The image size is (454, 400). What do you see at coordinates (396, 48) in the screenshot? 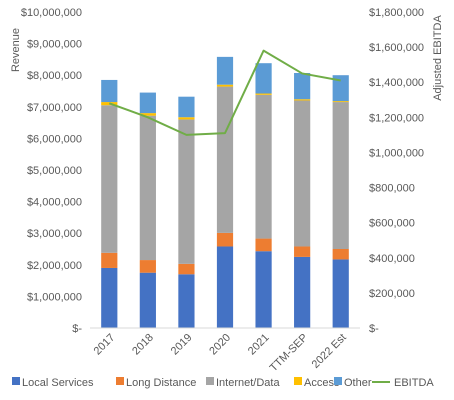
I see `y-right-tick-label: $1,600,000` at bounding box center [396, 48].